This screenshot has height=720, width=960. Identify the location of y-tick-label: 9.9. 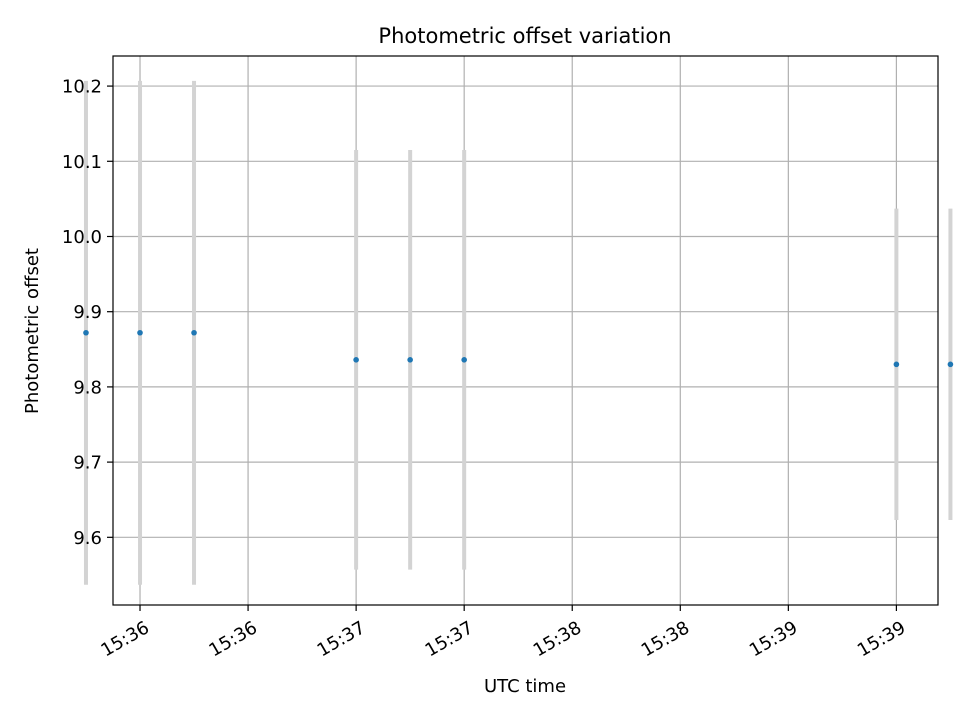
(87, 312).